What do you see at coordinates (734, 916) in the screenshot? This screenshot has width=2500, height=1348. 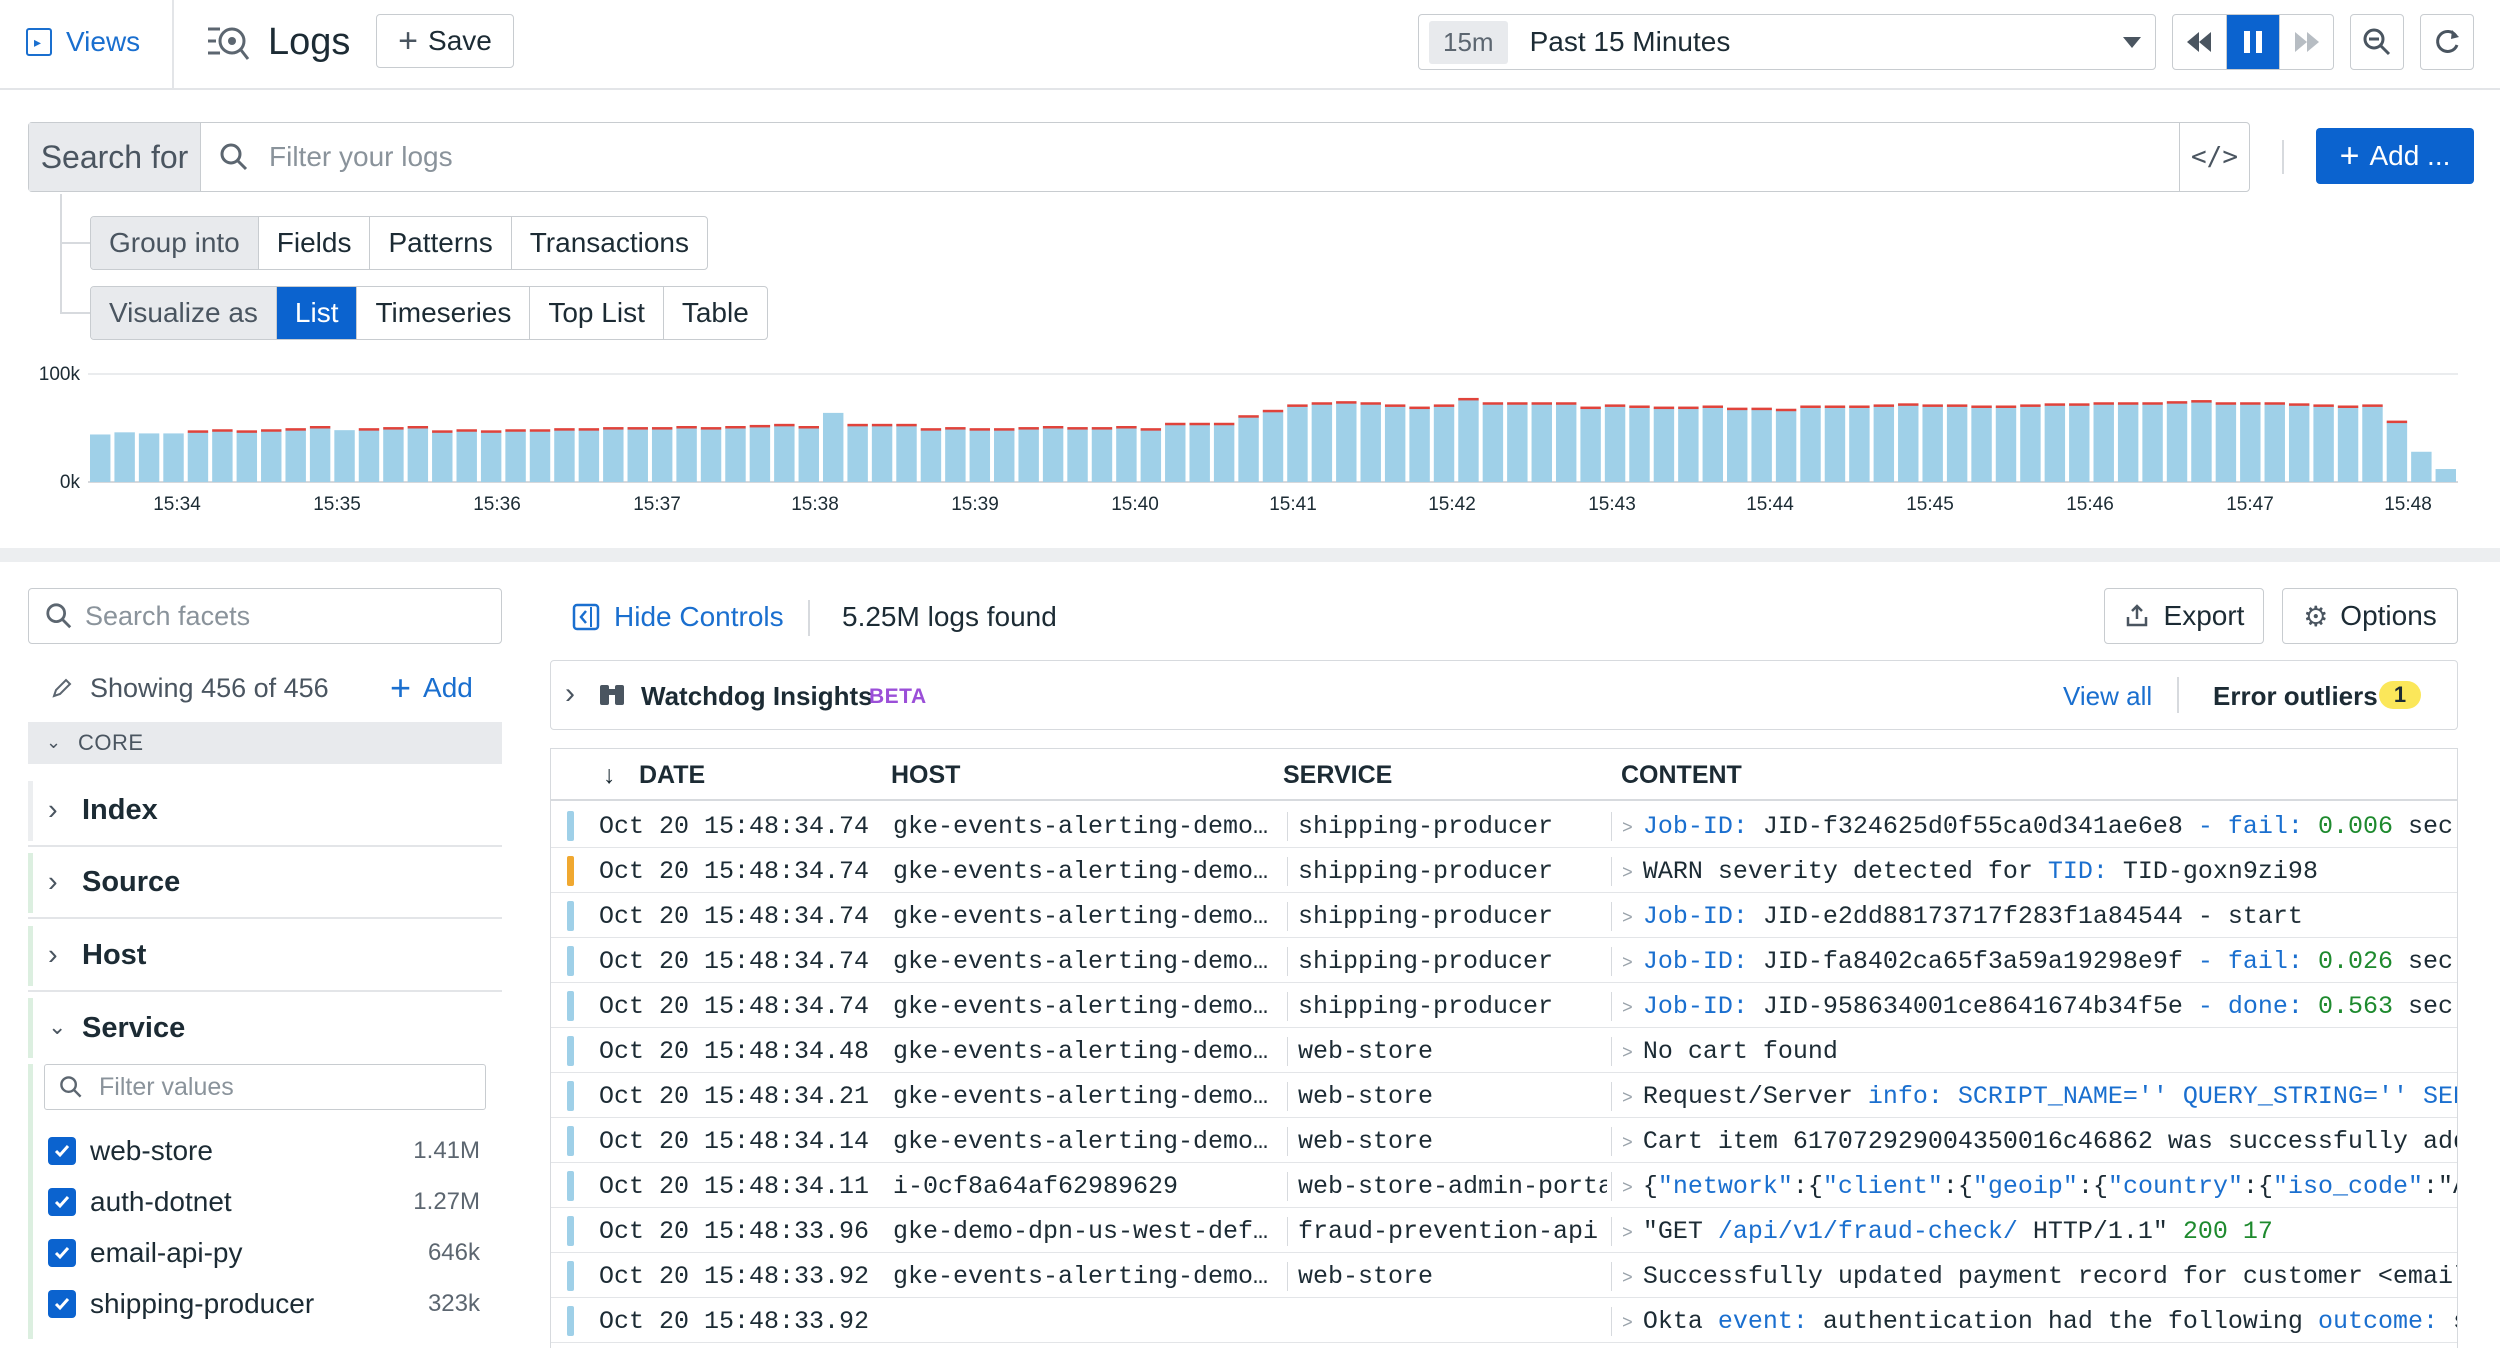 I see `date-cell: Oct 20 15:48:34.742` at bounding box center [734, 916].